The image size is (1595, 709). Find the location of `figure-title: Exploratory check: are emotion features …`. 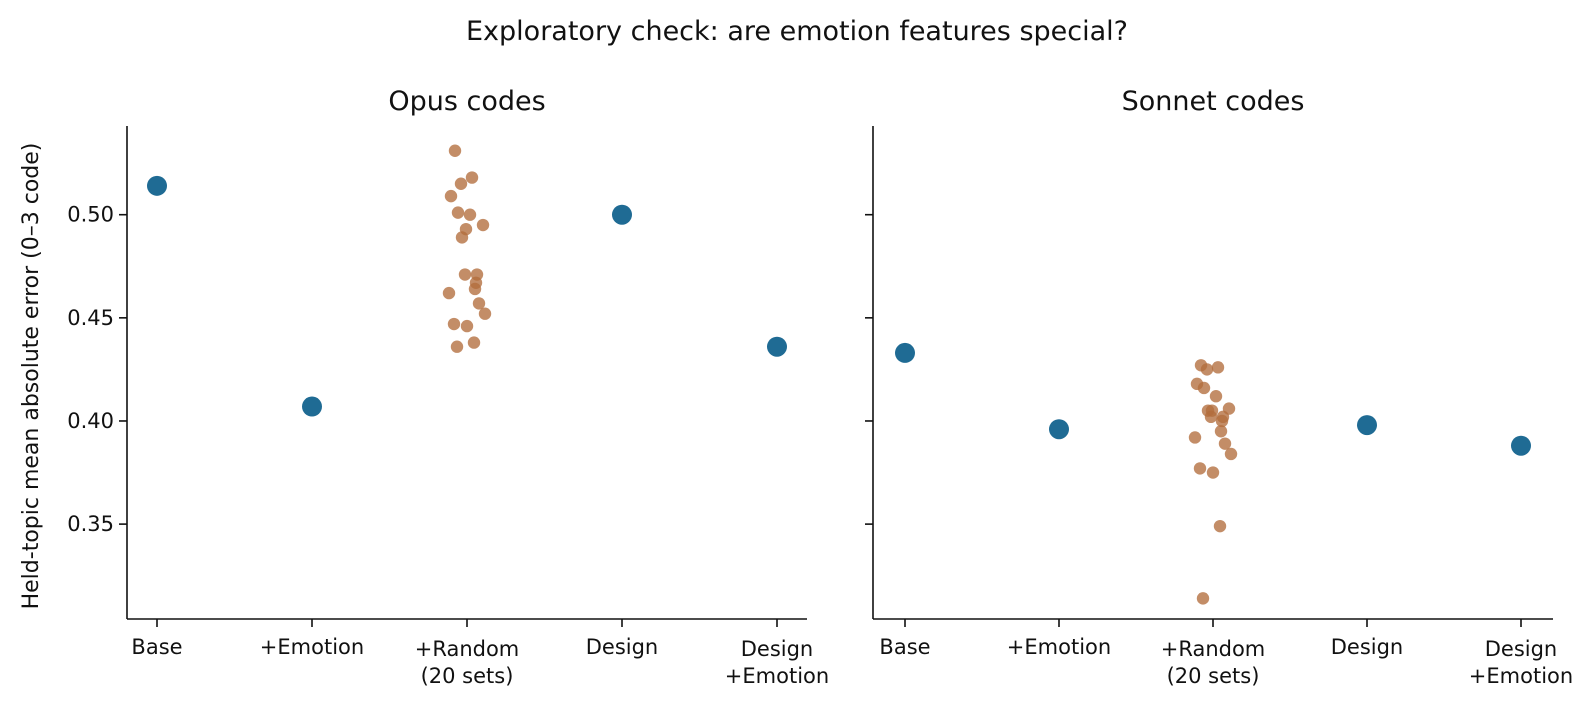

figure-title: Exploratory check: are emotion features … is located at coordinates (797, 31).